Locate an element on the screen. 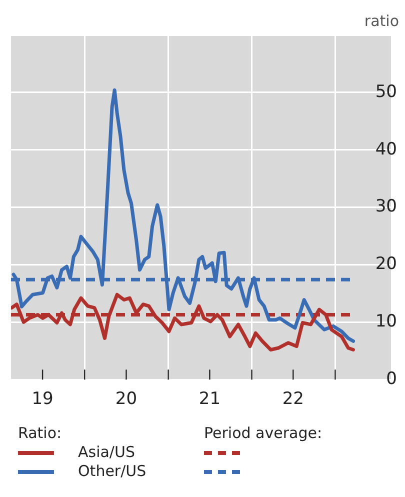 Image resolution: width=405 pixels, height=497 pixels. y-tick-label: 0 is located at coordinates (391, 379).